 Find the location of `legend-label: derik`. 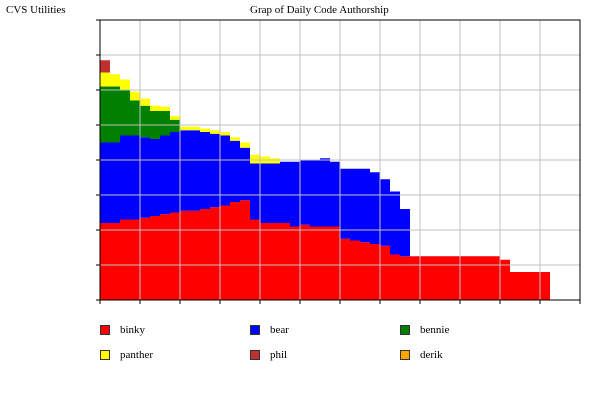

legend-label: derik is located at coordinates (431, 355).